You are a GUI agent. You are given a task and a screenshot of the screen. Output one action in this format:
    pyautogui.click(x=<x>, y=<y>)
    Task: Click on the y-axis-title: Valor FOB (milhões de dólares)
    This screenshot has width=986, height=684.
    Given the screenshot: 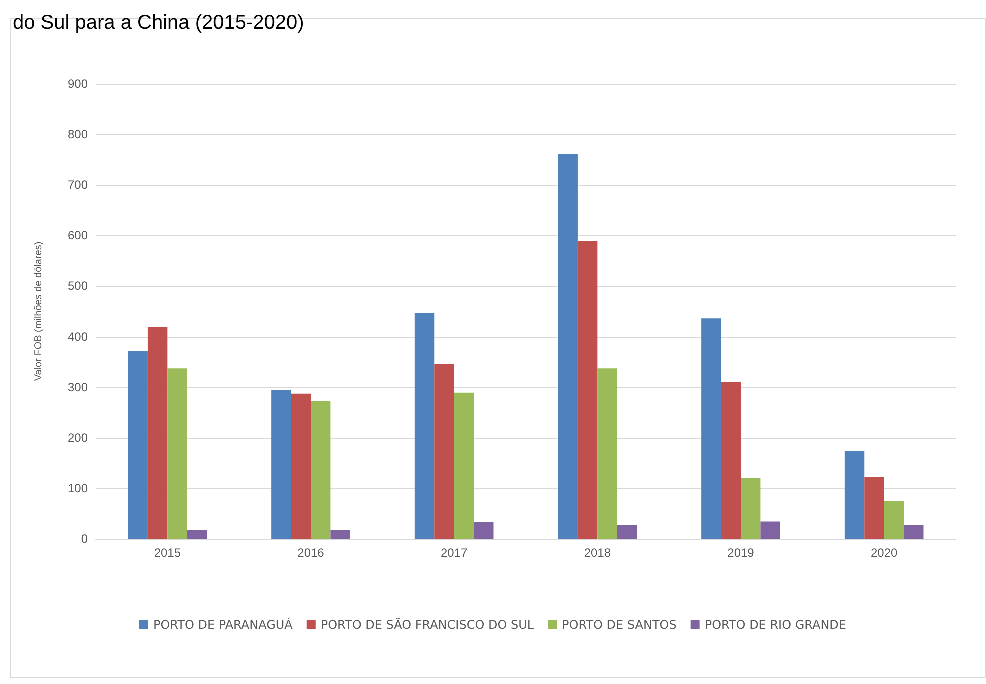 What is the action you would take?
    pyautogui.click(x=39, y=312)
    